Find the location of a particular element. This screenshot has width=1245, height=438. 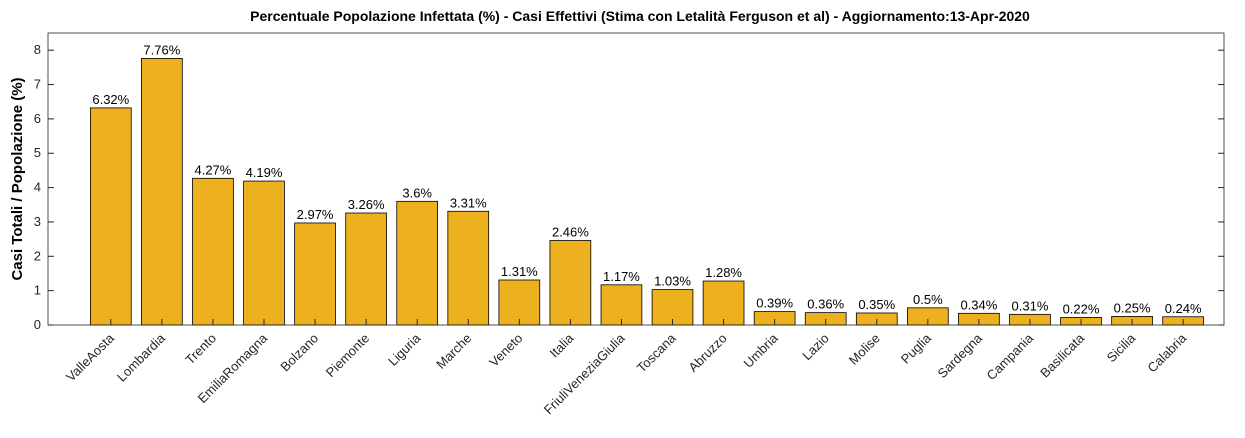

y-tick-label: 3 is located at coordinates (37, 221).